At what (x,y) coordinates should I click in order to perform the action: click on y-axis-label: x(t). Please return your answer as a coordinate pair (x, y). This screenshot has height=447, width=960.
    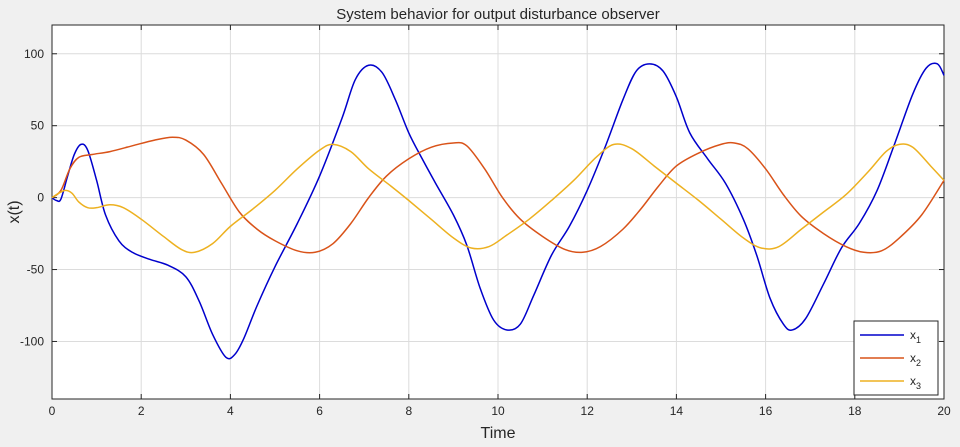
    Looking at the image, I should click on (14, 211).